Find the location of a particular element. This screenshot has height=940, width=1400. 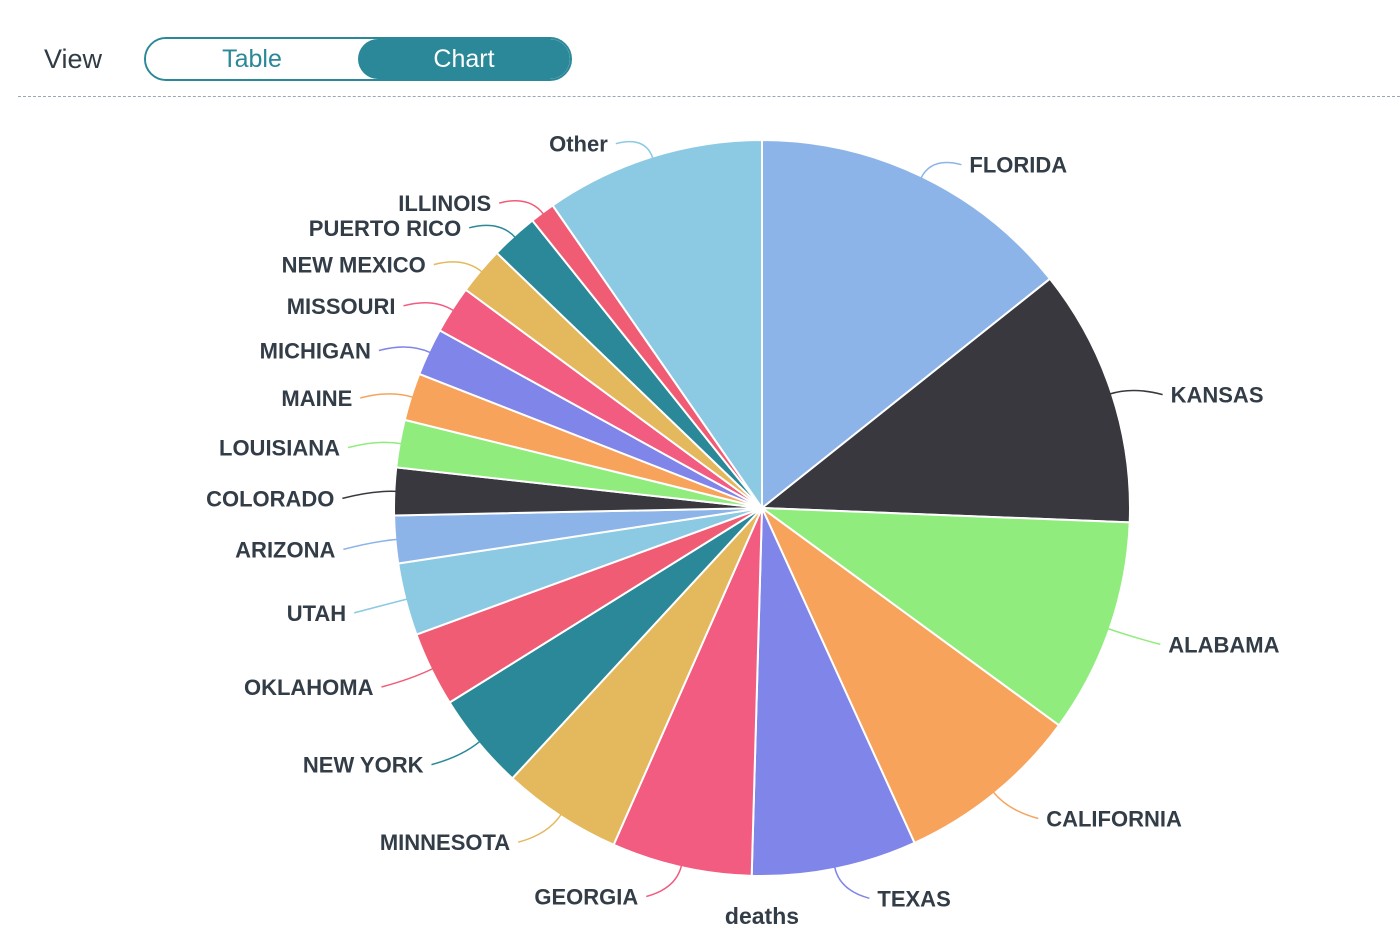

slice-label-alabama: ALABAMA is located at coordinates (1223, 644).